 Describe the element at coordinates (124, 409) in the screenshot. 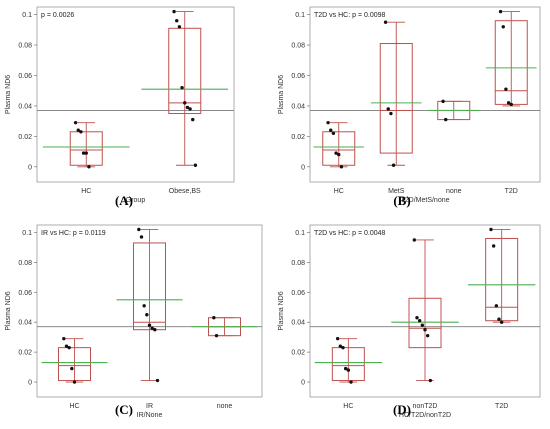

I see `panel-label: (C)` at that location.